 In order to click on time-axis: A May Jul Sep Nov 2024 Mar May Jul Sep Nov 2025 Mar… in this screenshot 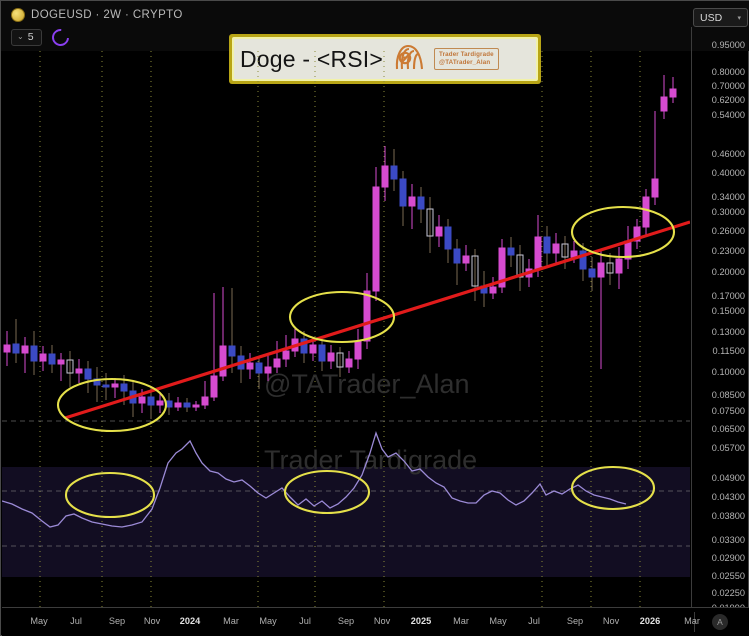, I will do `click(375, 621)`.